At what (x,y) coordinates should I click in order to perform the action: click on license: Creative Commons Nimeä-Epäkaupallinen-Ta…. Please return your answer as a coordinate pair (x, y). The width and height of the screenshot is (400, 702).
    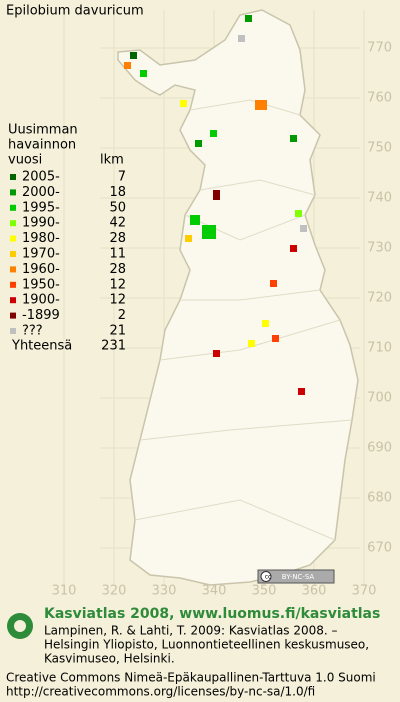
    Looking at the image, I should click on (191, 678).